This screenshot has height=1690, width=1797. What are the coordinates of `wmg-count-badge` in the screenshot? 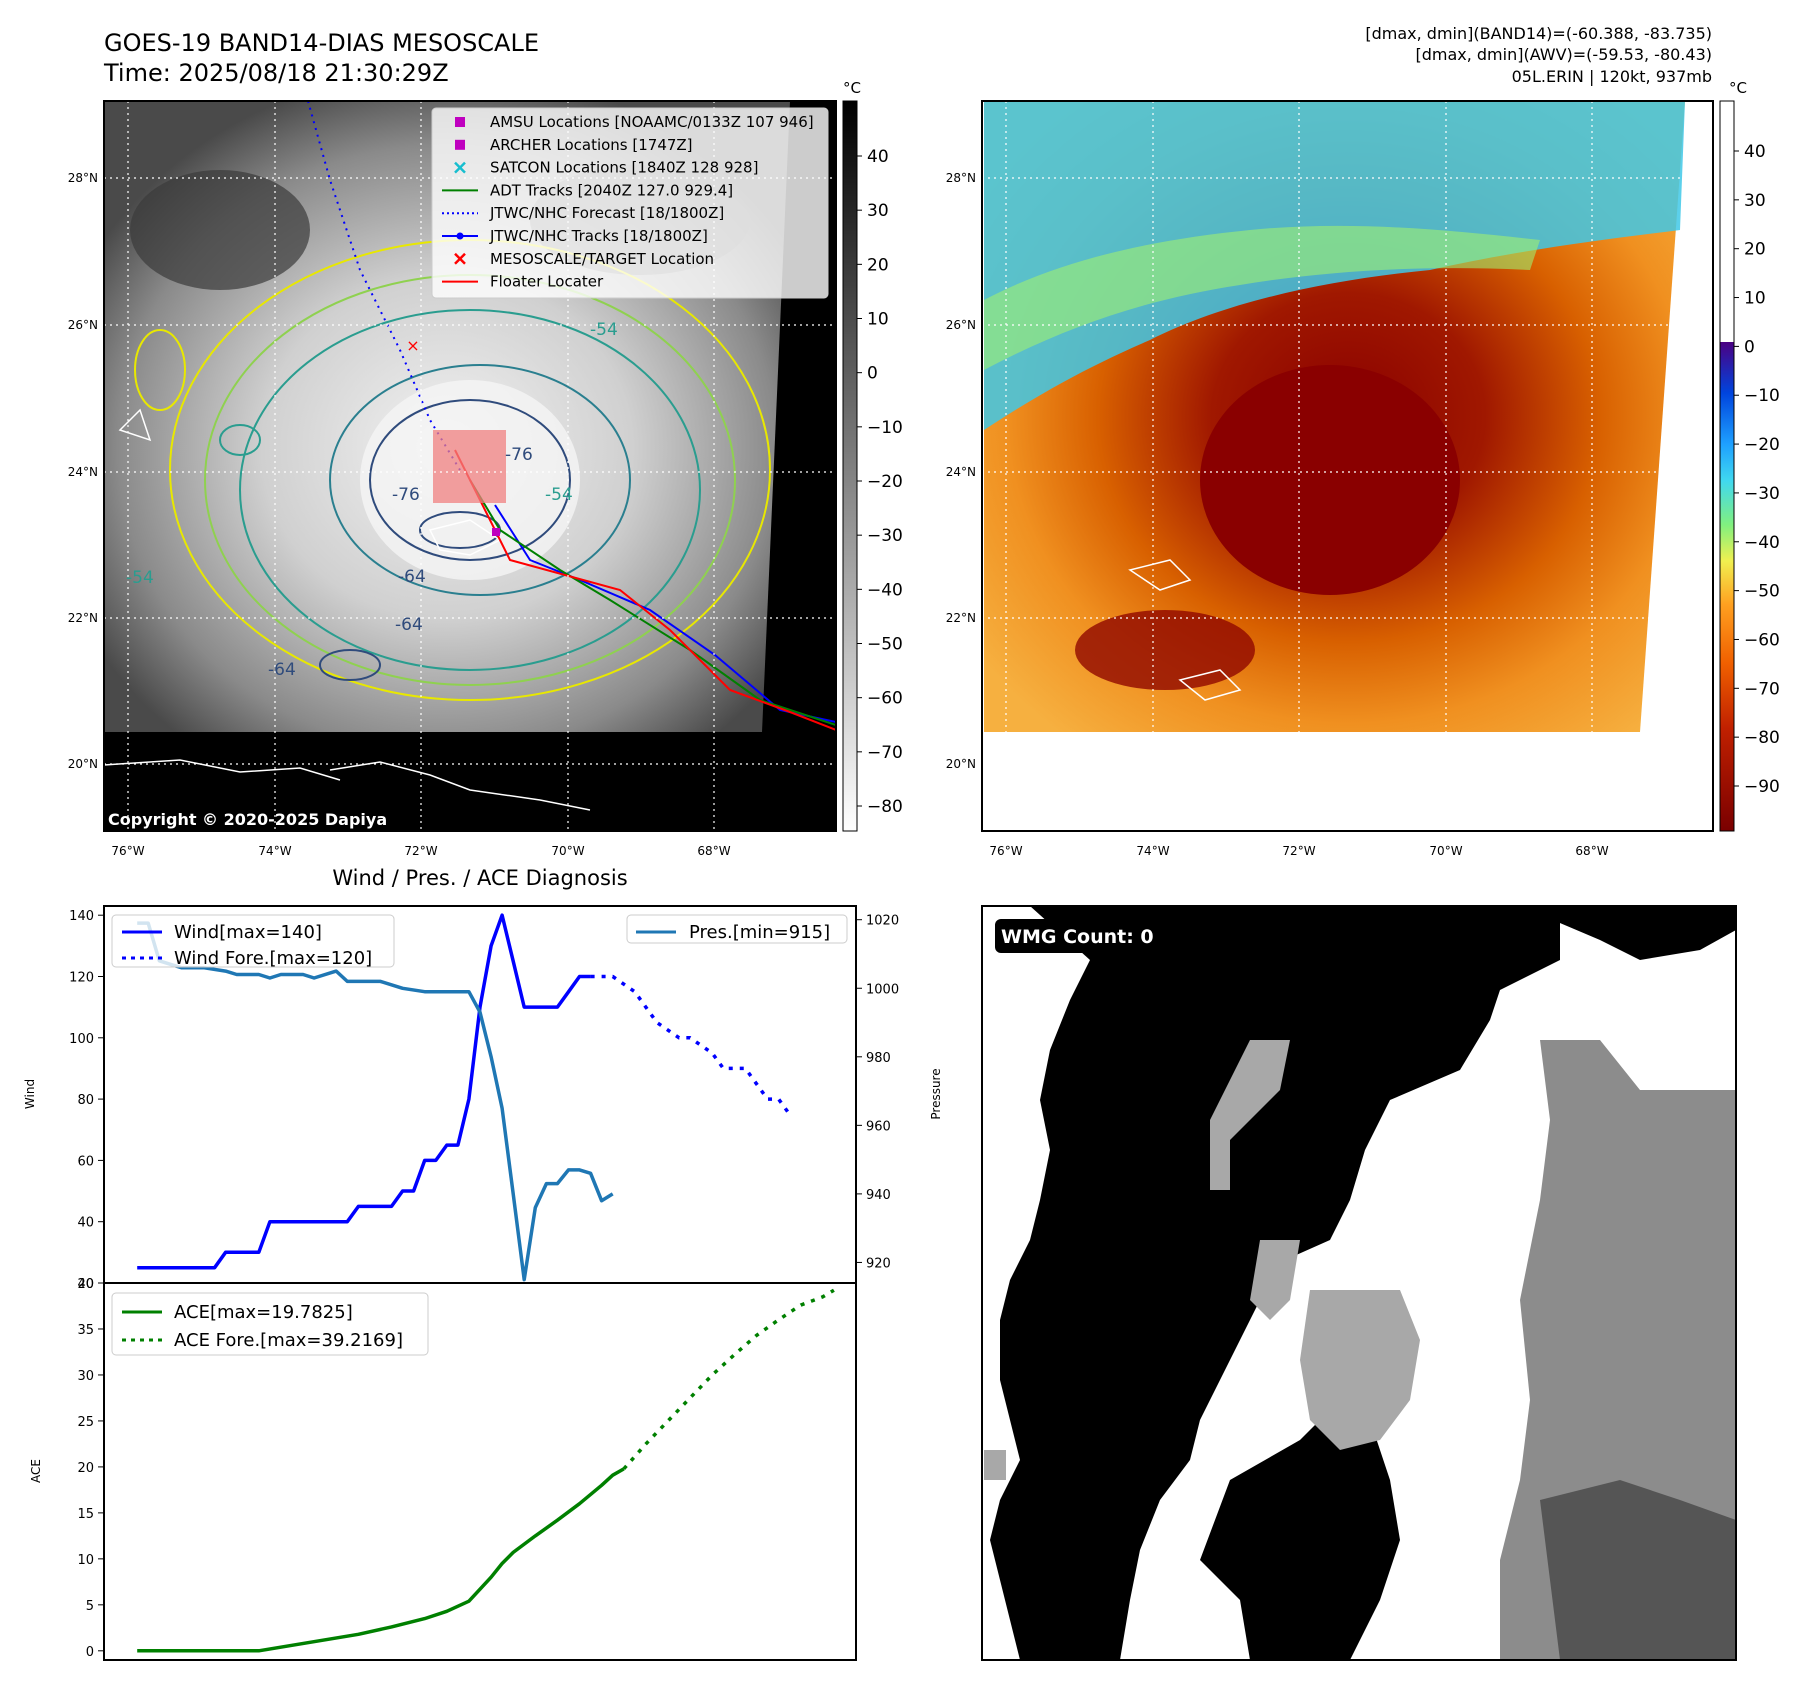 It's located at (1085, 936).